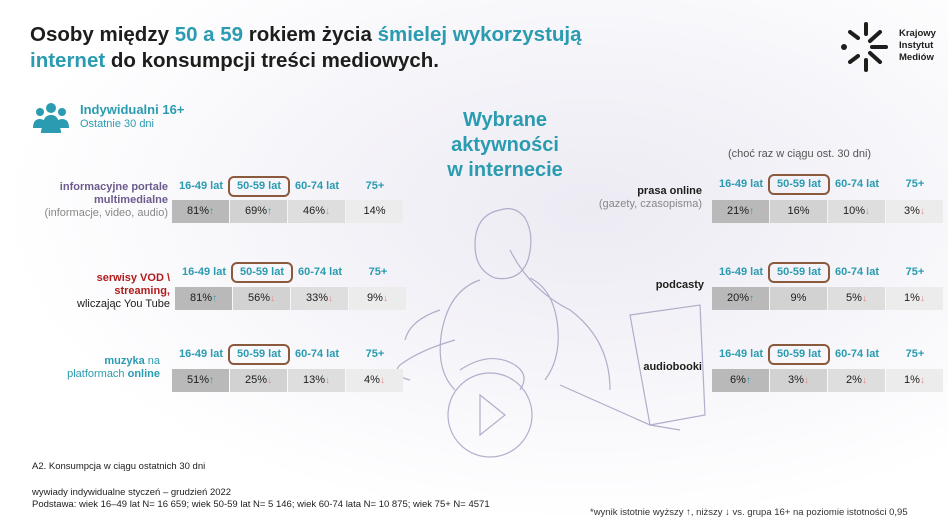  Describe the element at coordinates (800, 154) in the screenshot. I see `period-note: (choć raz w ciągu ost. 30 dni)` at that location.